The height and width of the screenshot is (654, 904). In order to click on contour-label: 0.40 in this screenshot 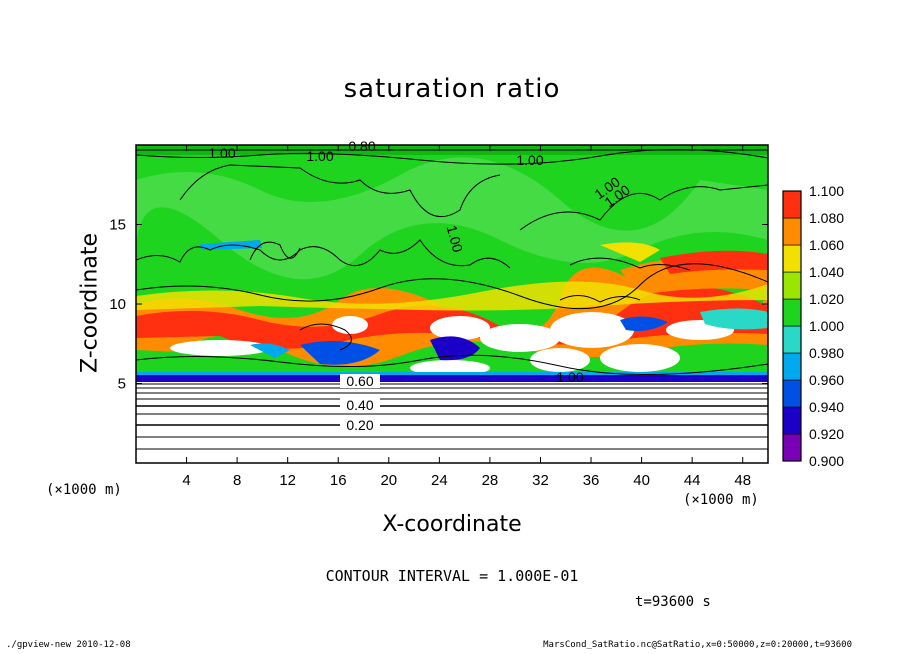, I will do `click(359, 405)`.